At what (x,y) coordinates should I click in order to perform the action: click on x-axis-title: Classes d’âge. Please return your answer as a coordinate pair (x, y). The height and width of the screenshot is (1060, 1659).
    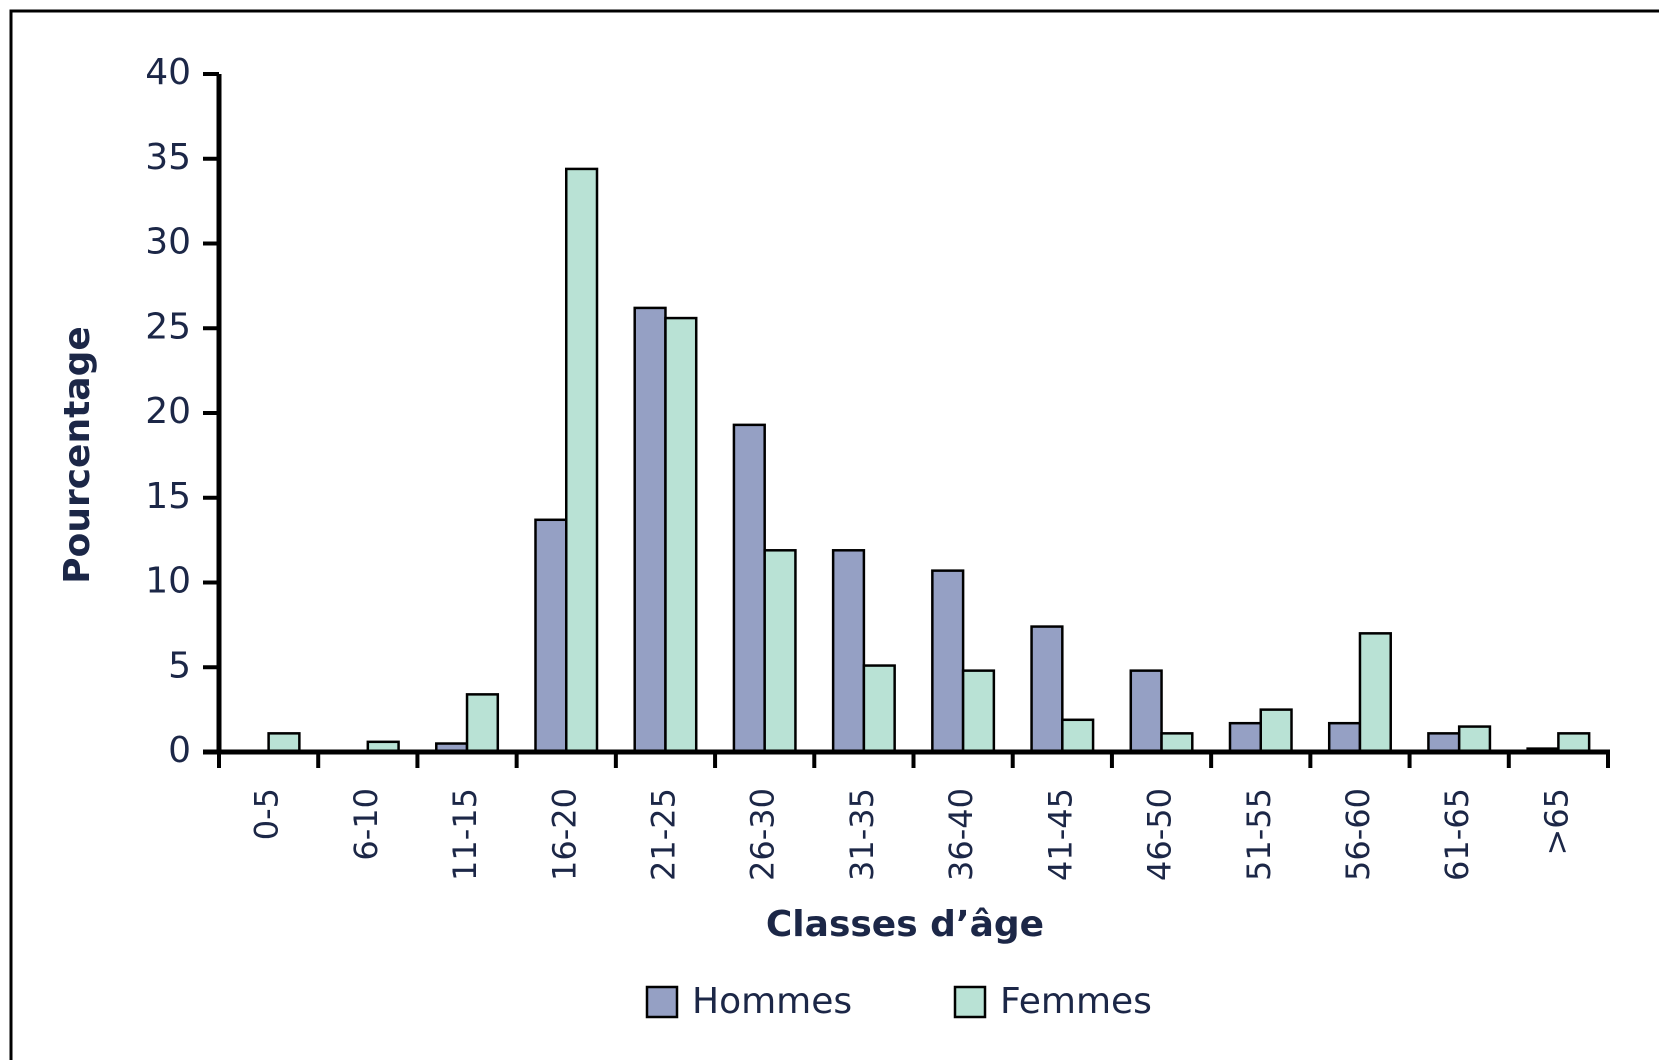
    Looking at the image, I should click on (905, 924).